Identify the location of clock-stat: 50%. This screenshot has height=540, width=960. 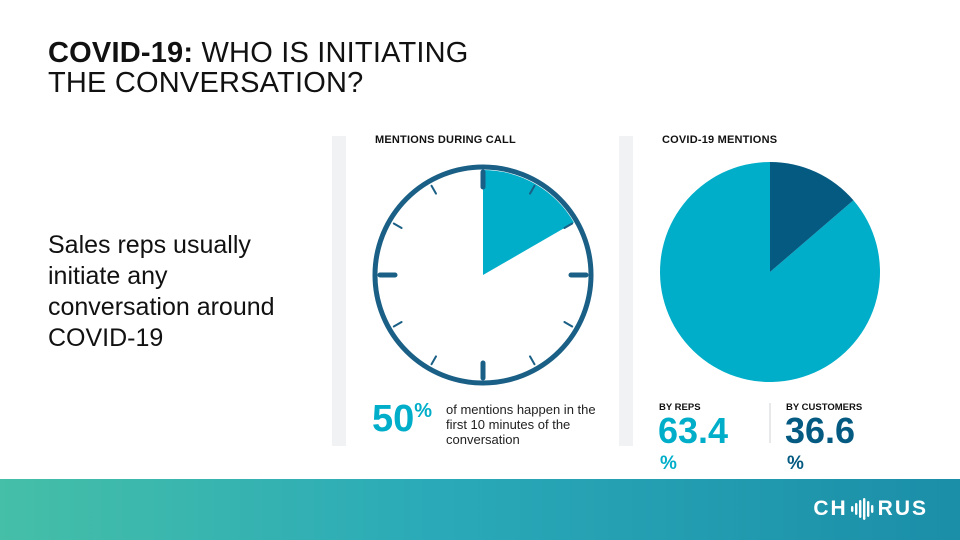
(402, 419).